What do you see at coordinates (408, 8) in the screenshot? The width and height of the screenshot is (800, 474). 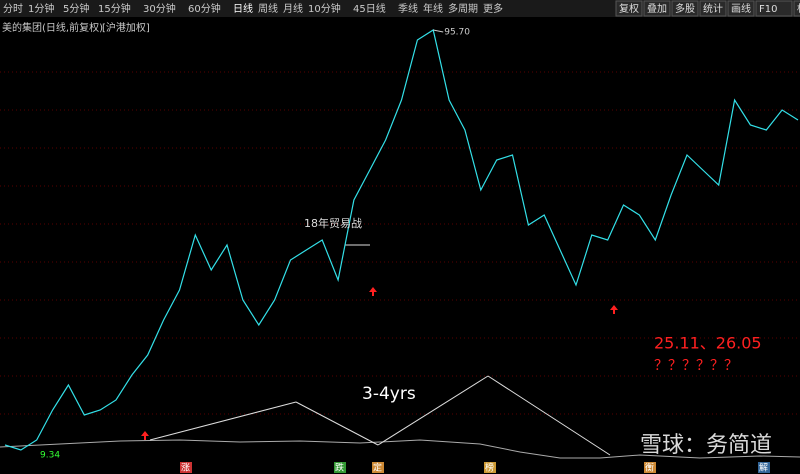 I see `period-tab: 季线` at bounding box center [408, 8].